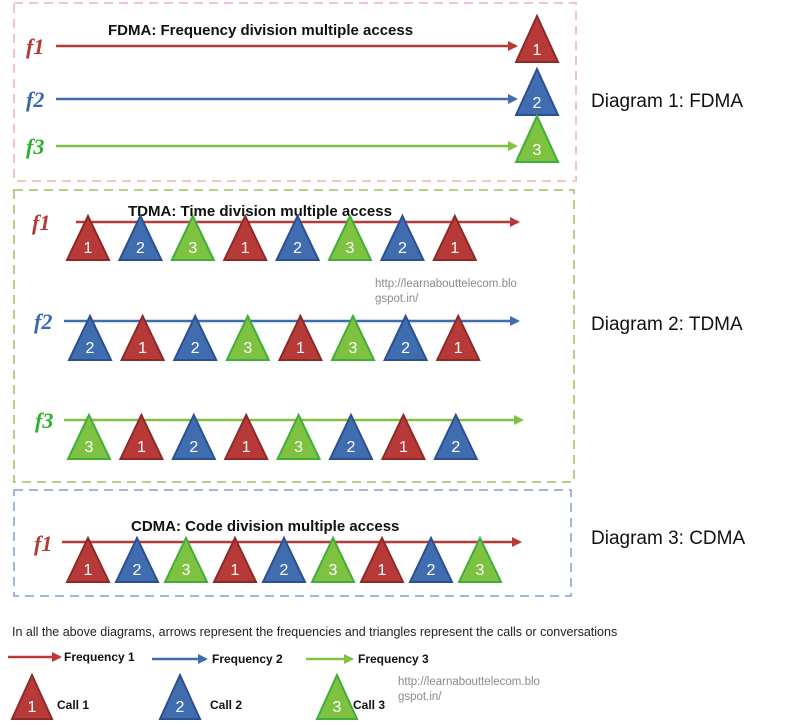 The image size is (786, 725). I want to click on tdma-row-3-call-8-triangle, so click(456, 436).